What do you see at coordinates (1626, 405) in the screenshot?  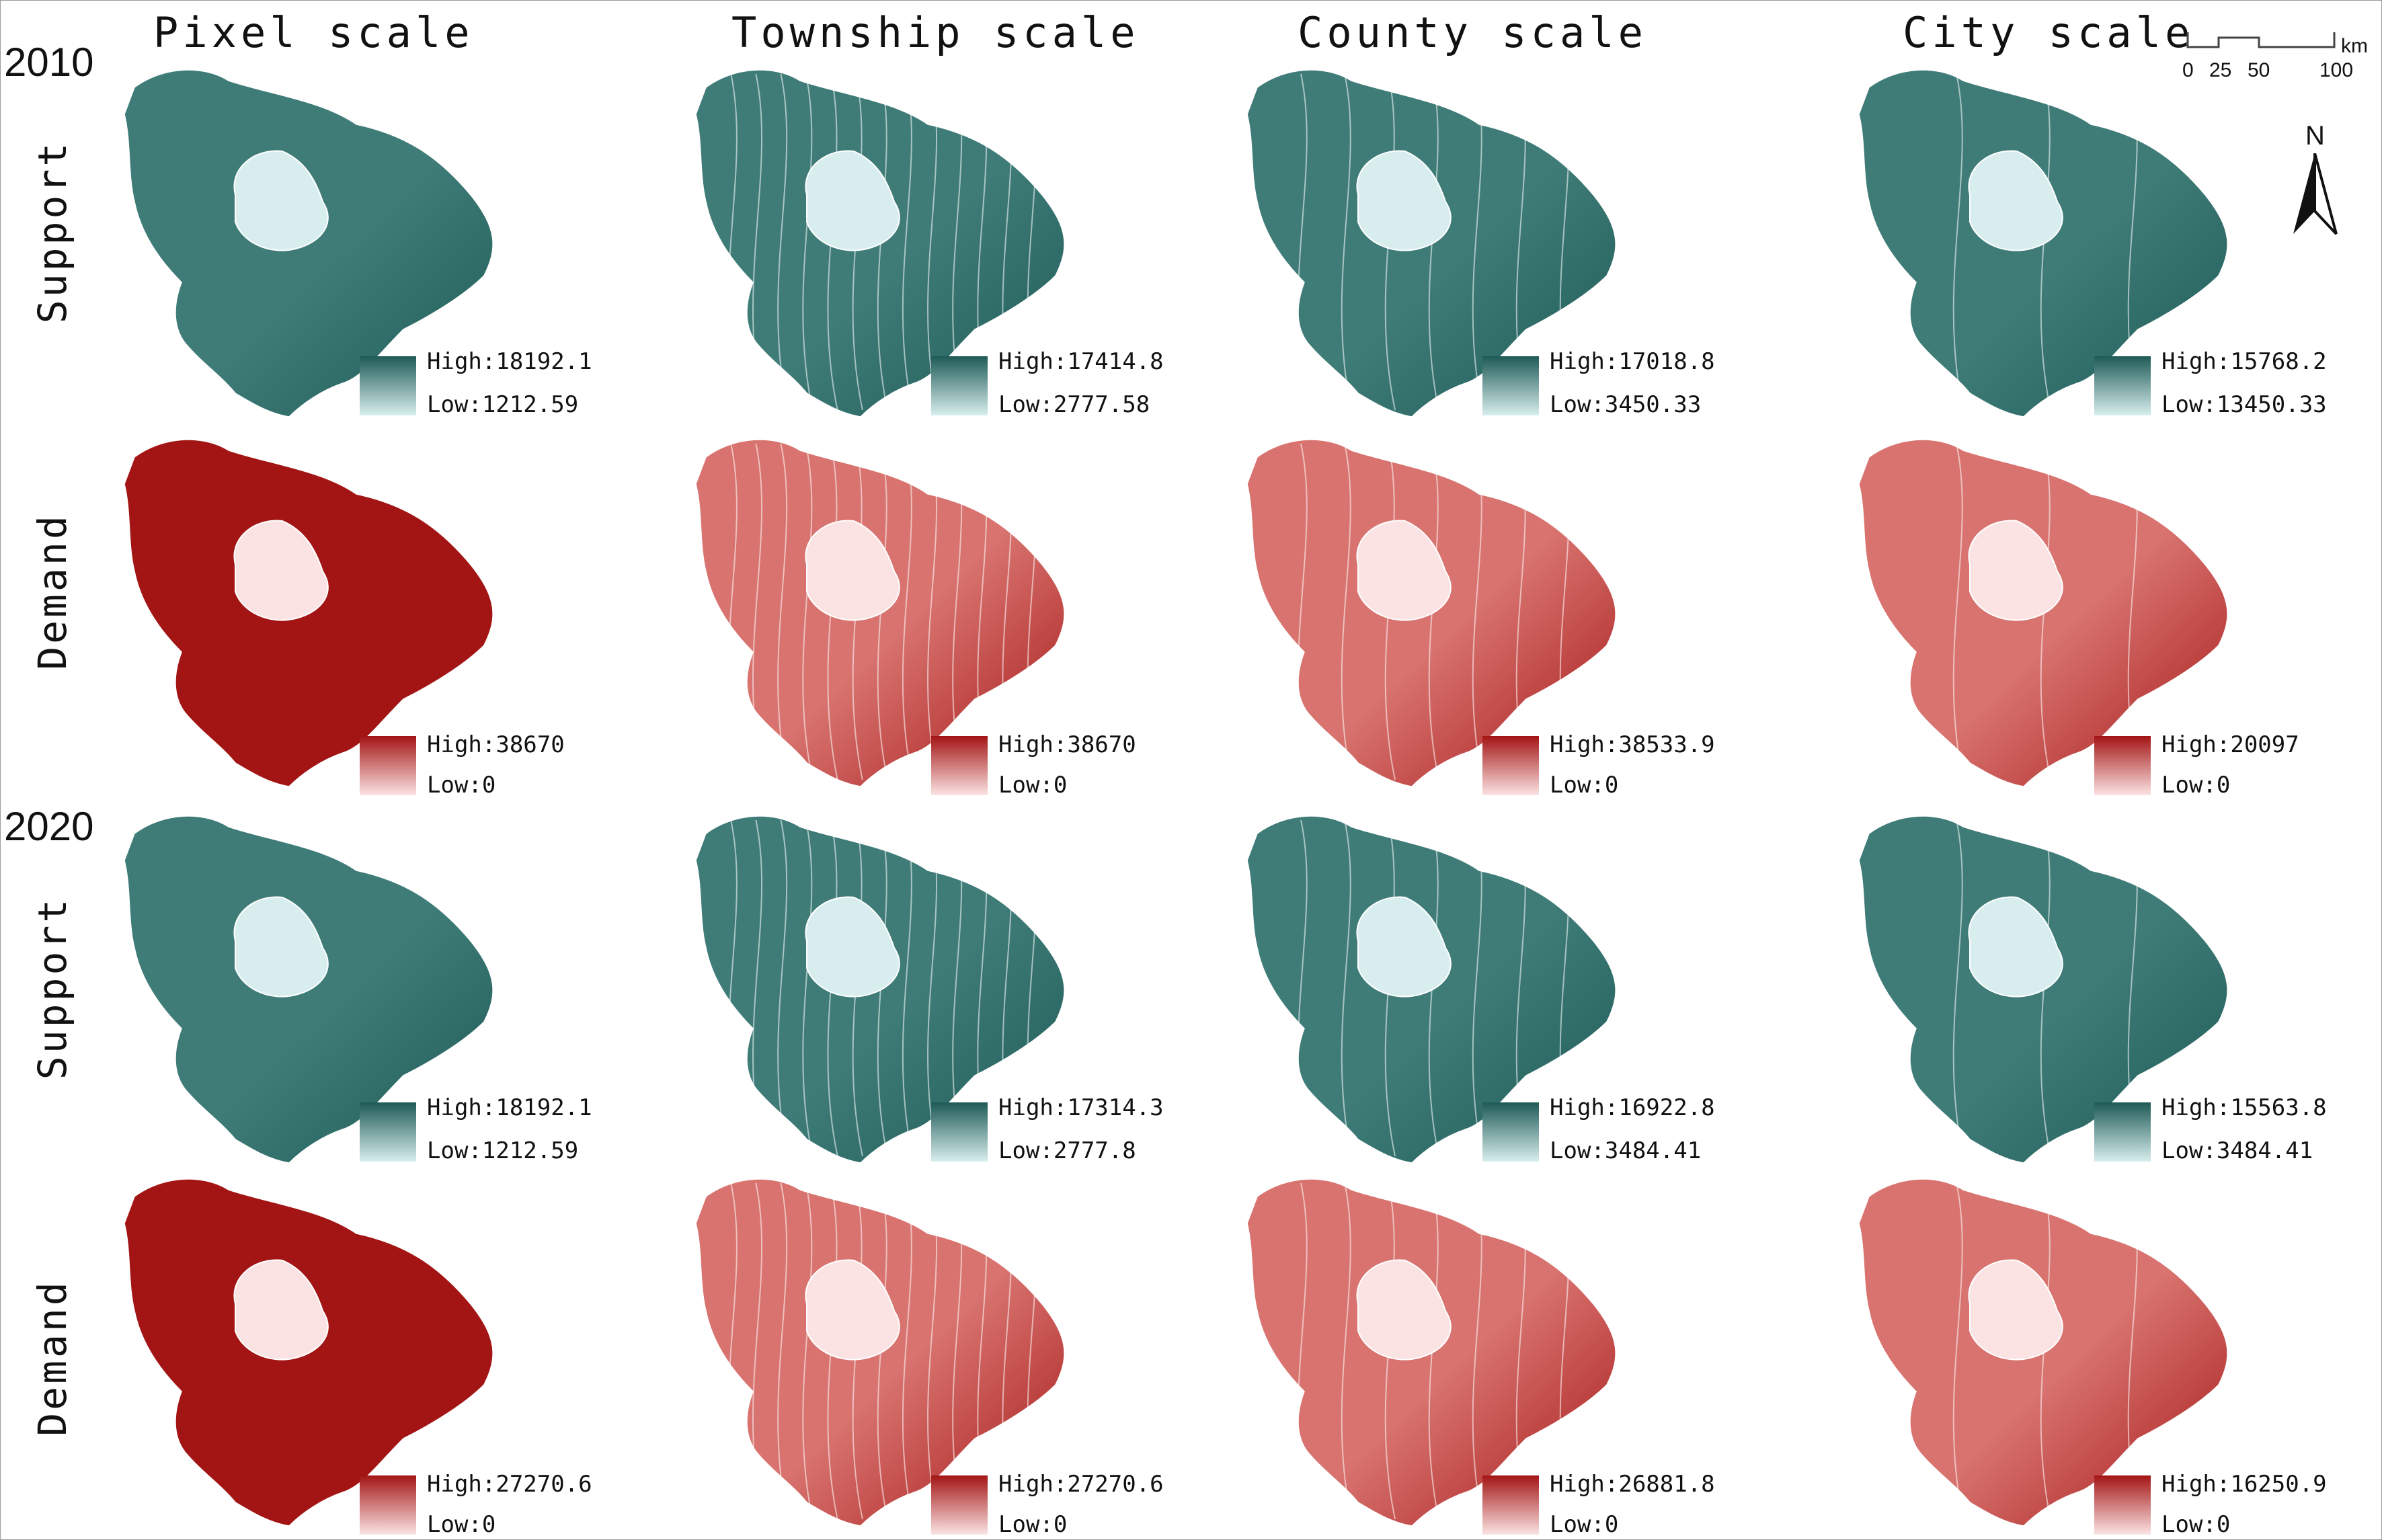 I see `legend-low-label: Low:3450.33` at bounding box center [1626, 405].